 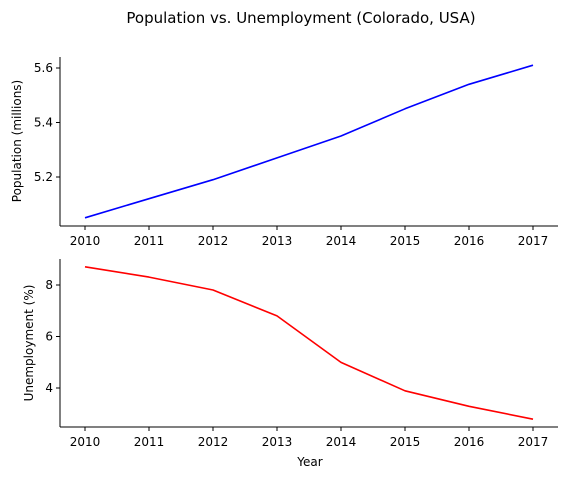 I want to click on population-y-tick-label: 5.2, so click(x=43, y=177).